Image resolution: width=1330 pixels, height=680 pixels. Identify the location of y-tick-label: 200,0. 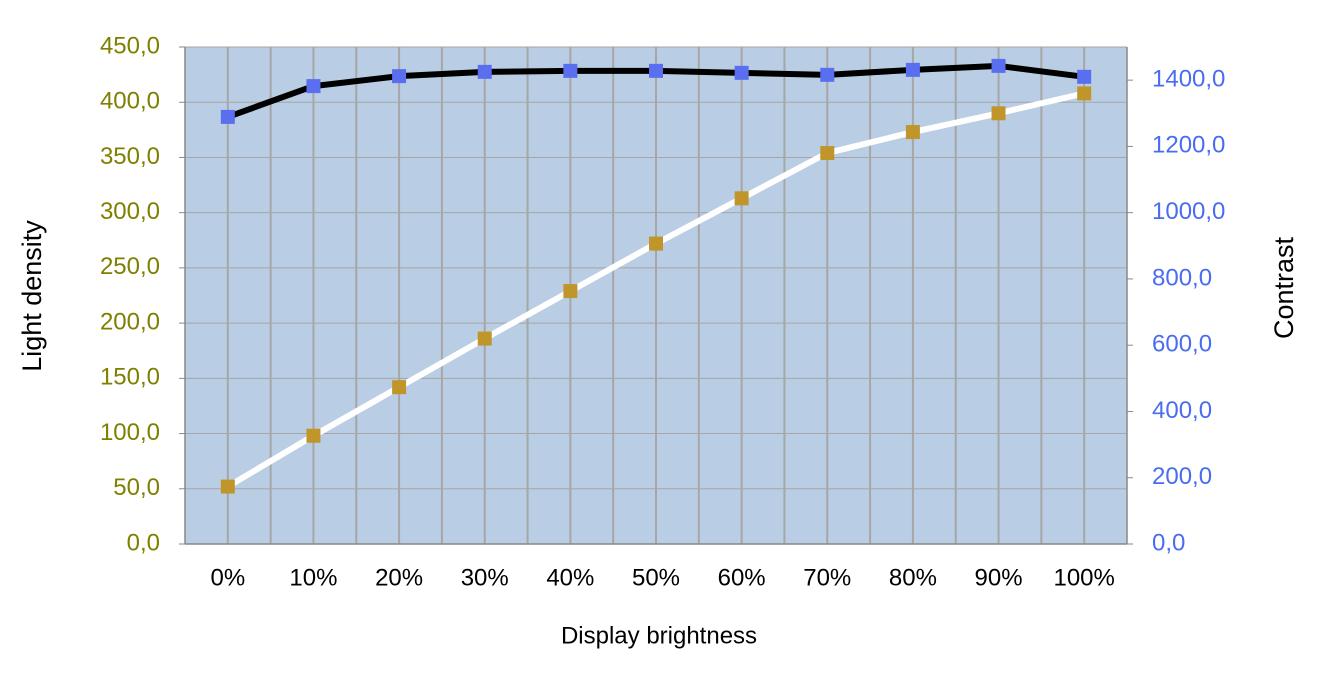
(130, 321).